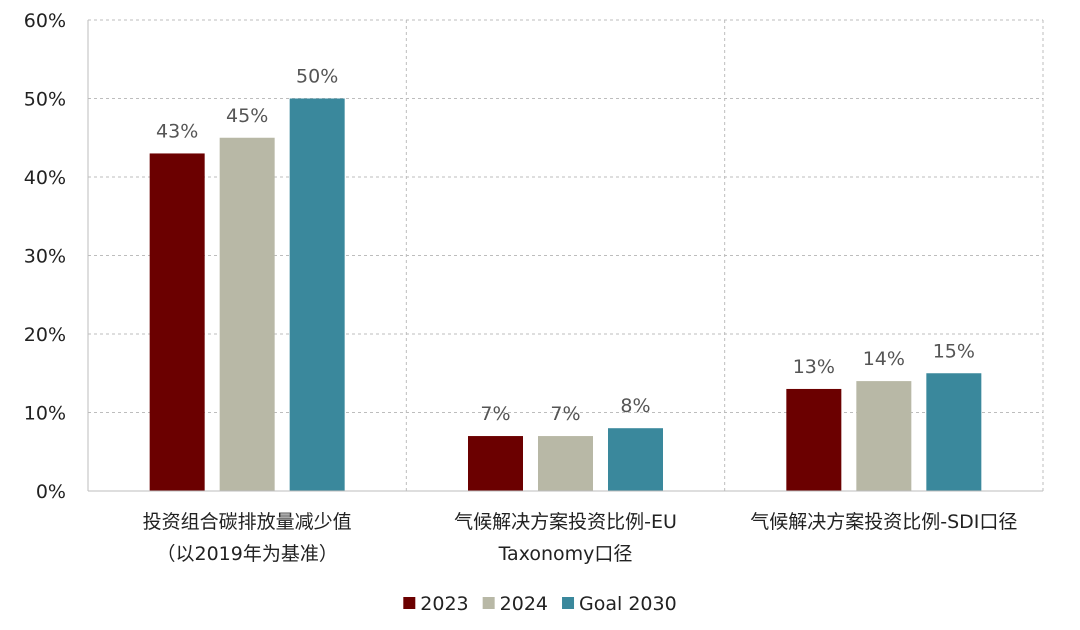 This screenshot has width=1080, height=630. Describe the element at coordinates (45, 414) in the screenshot. I see `y-tick-label: 10%` at that location.